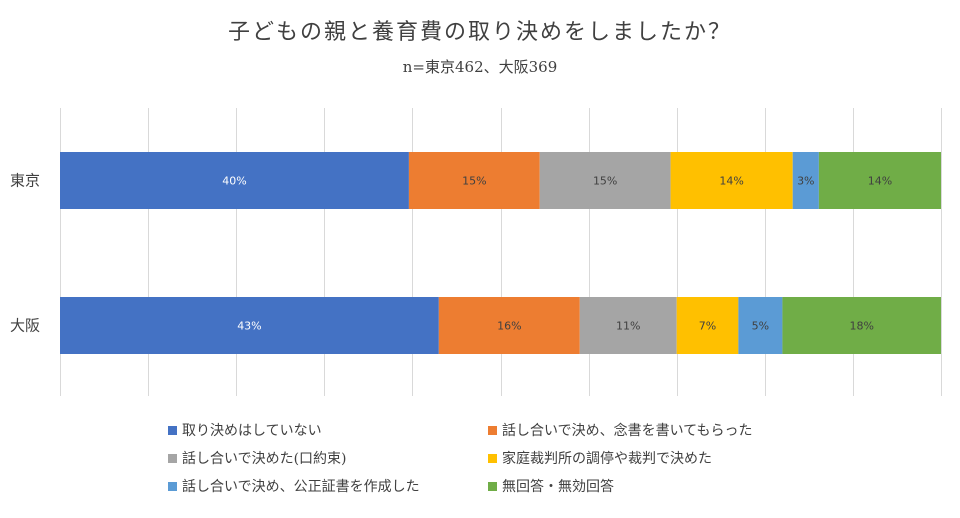 This screenshot has height=518, width=960. What do you see at coordinates (301, 487) in the screenshot?
I see `legend-label: 話し合いで決め、公正証書を作成した` at bounding box center [301, 487].